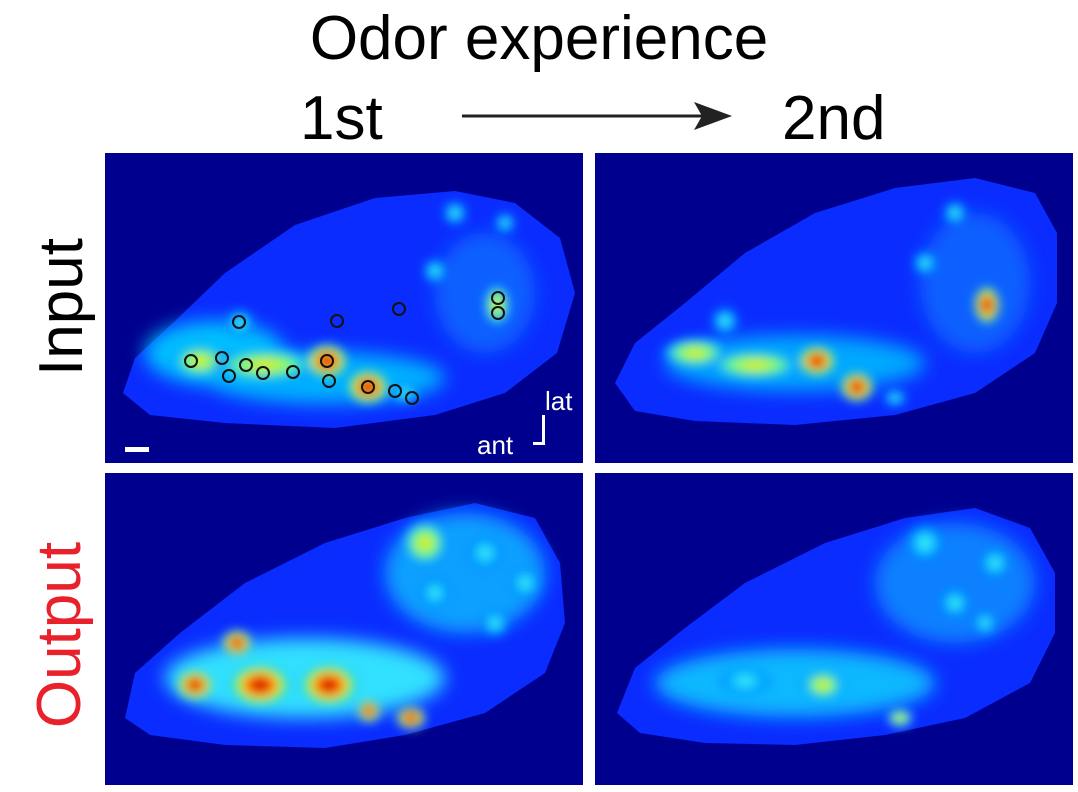 This screenshot has width=1078, height=792. Describe the element at coordinates (345, 625) in the screenshot. I see `lobe-heatmap-output-first` at that location.